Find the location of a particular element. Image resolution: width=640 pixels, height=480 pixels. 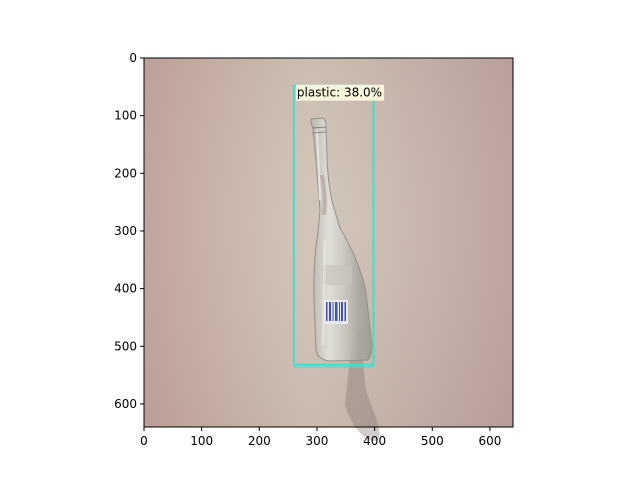

x-tick-label: 500 is located at coordinates (432, 441).